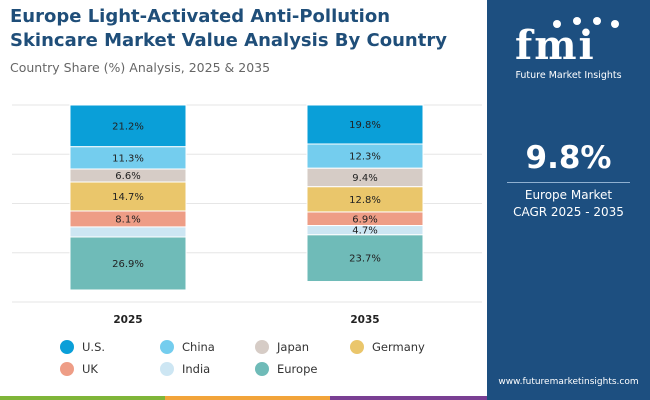  Describe the element at coordinates (568, 158) in the screenshot. I see `cagr-value: 9.8%` at that location.